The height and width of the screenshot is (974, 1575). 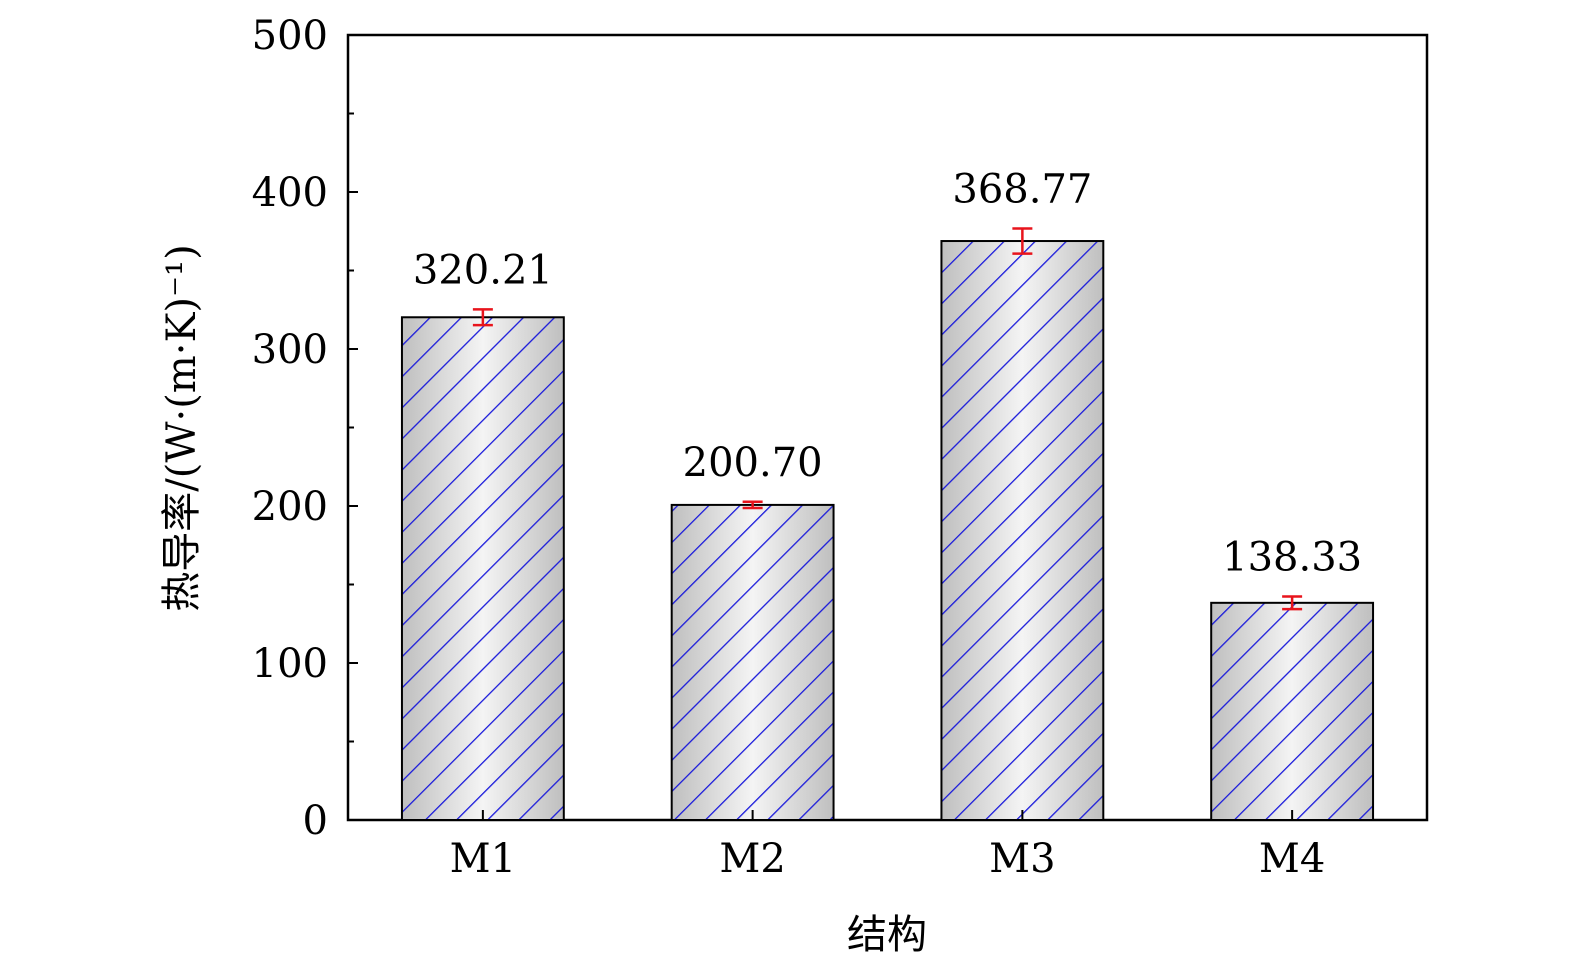 I want to click on y-tick-label: 500, so click(x=290, y=36).